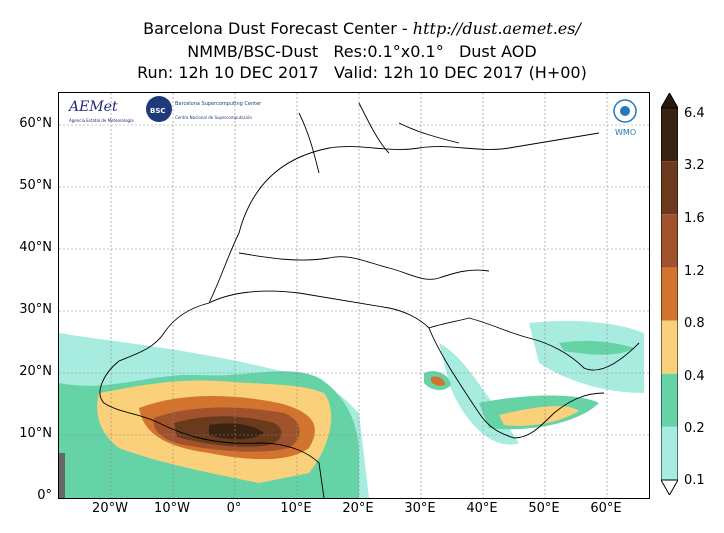 The height and width of the screenshot is (533, 724). Describe the element at coordinates (35, 185) in the screenshot. I see `lat-label-50n: 50°N` at that location.